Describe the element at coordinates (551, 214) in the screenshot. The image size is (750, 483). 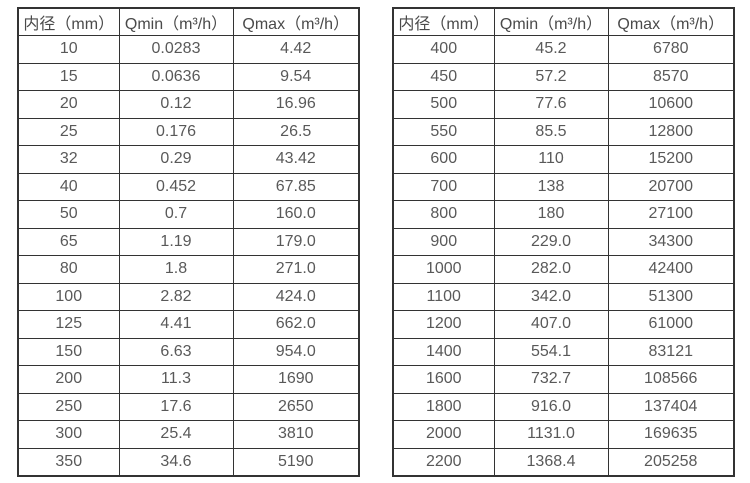
I see `table-cell: 180` at that location.